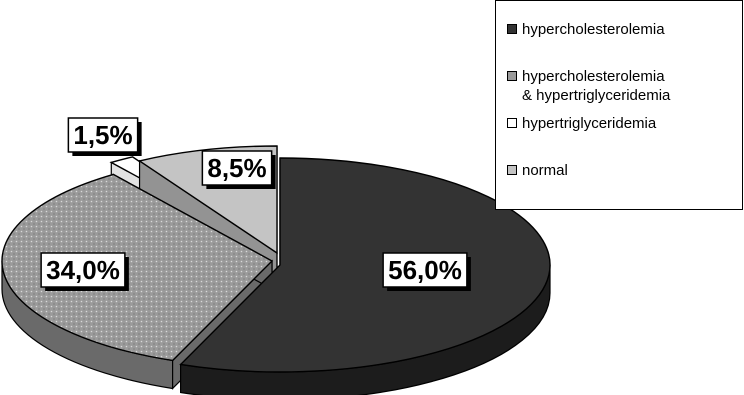 This screenshot has height=395, width=744. I want to click on data-label: 34,0%, so click(84, 271).